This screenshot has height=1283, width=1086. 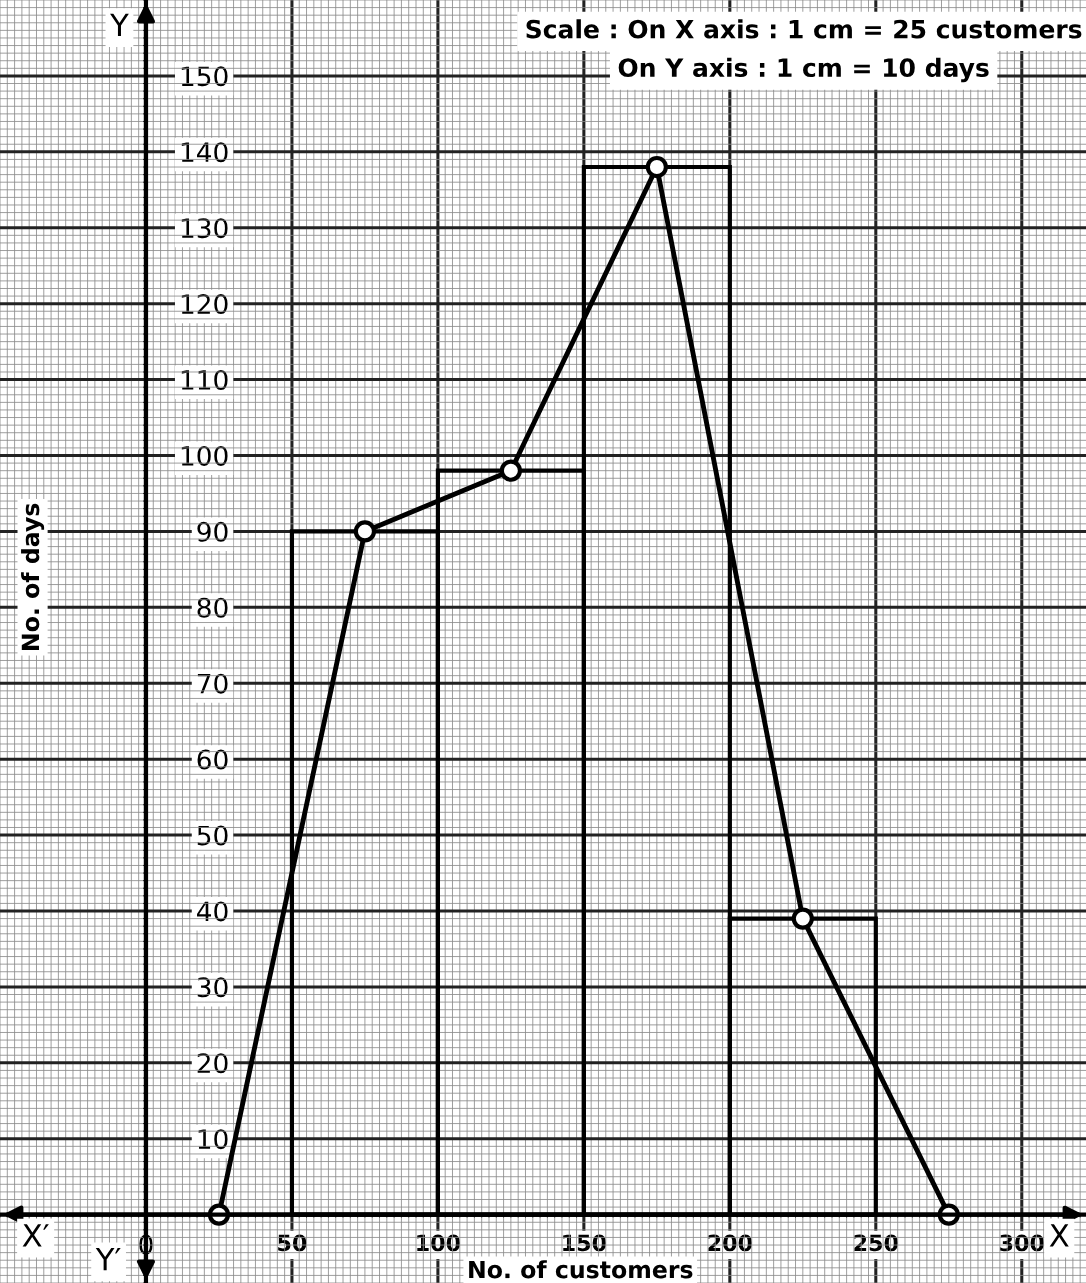 I want to click on x-tick-label: 100, so click(x=439, y=1243).